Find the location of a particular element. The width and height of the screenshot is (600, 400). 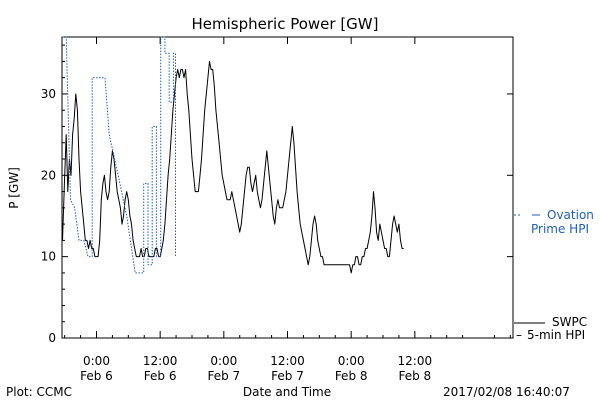

legend-swpc-dash: – is located at coordinates (519, 335).